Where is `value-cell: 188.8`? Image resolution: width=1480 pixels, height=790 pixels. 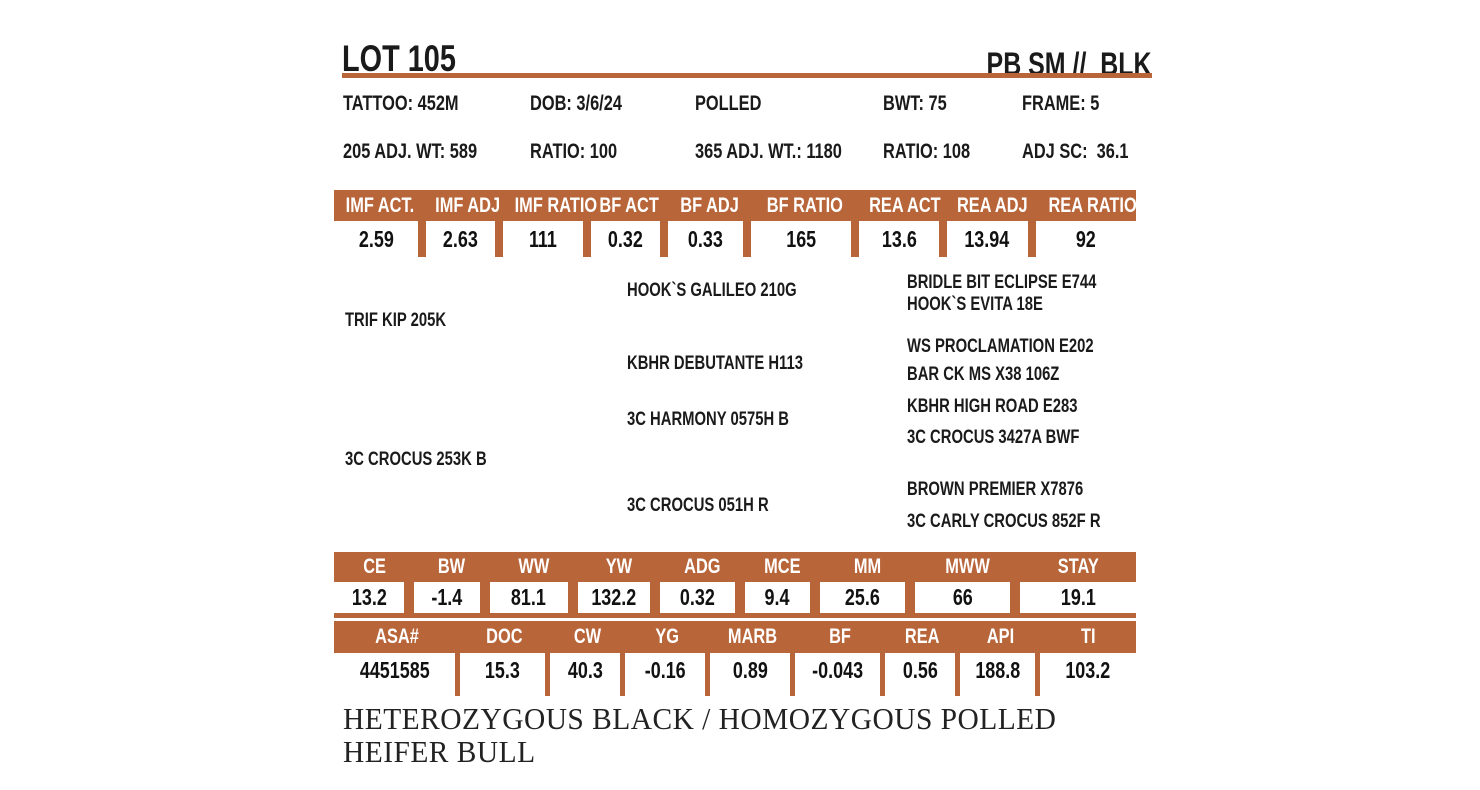
value-cell: 188.8 is located at coordinates (1000, 674).